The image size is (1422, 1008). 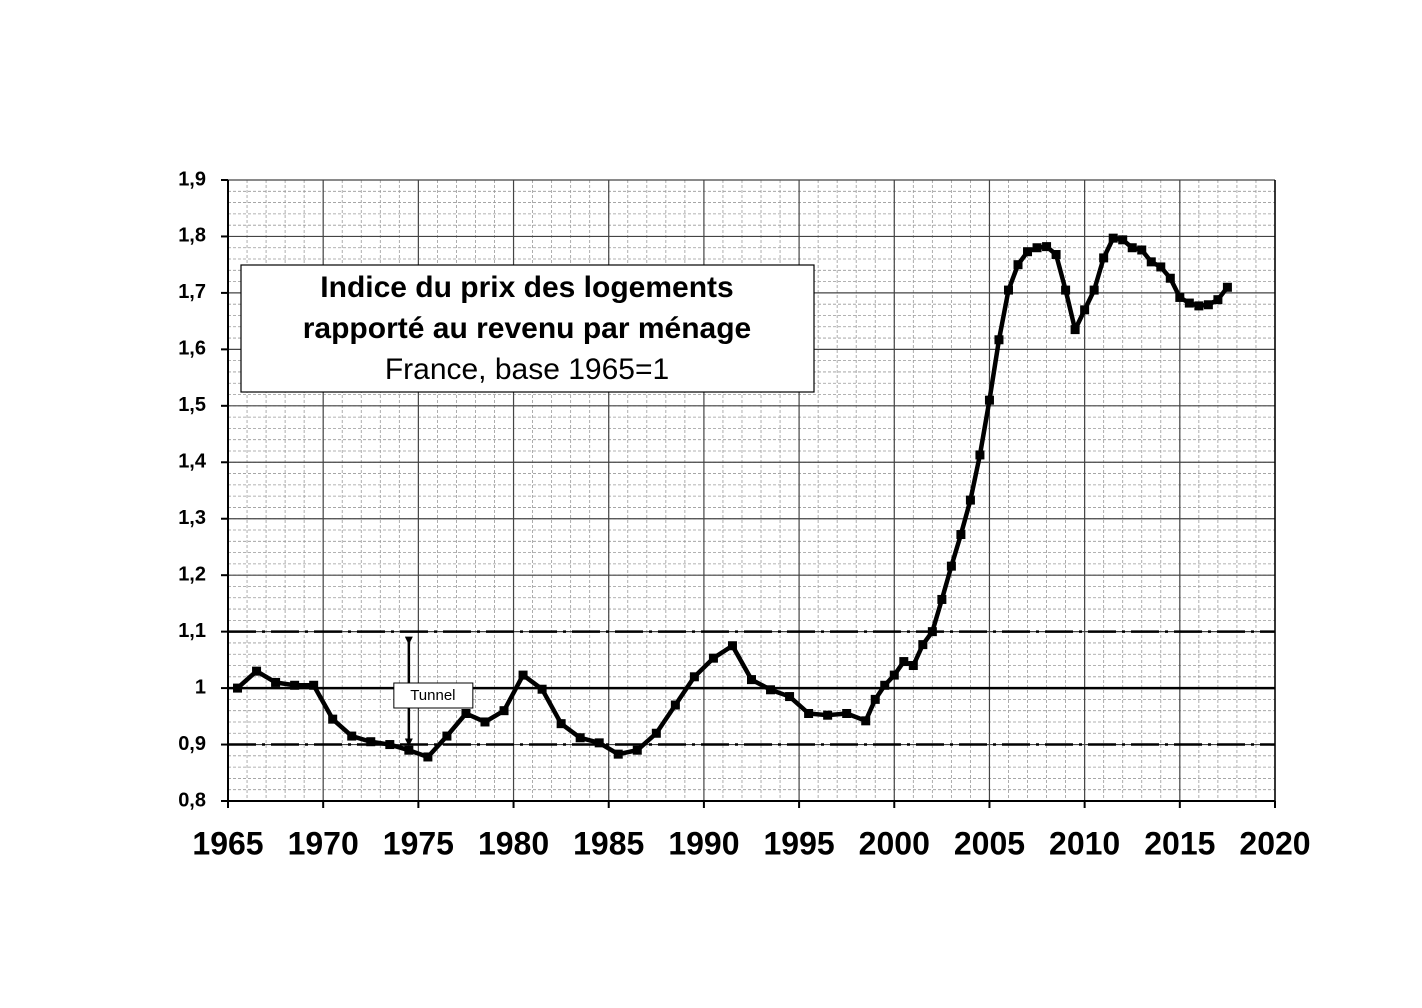 I want to click on y-tick-label: 1,4, so click(x=192, y=462).